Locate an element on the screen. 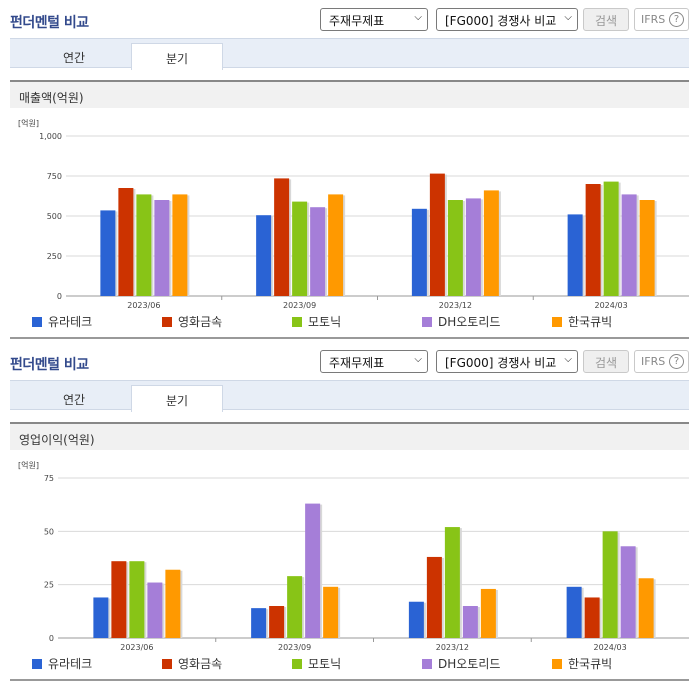  ifrs-label: IFRS is located at coordinates (653, 361).